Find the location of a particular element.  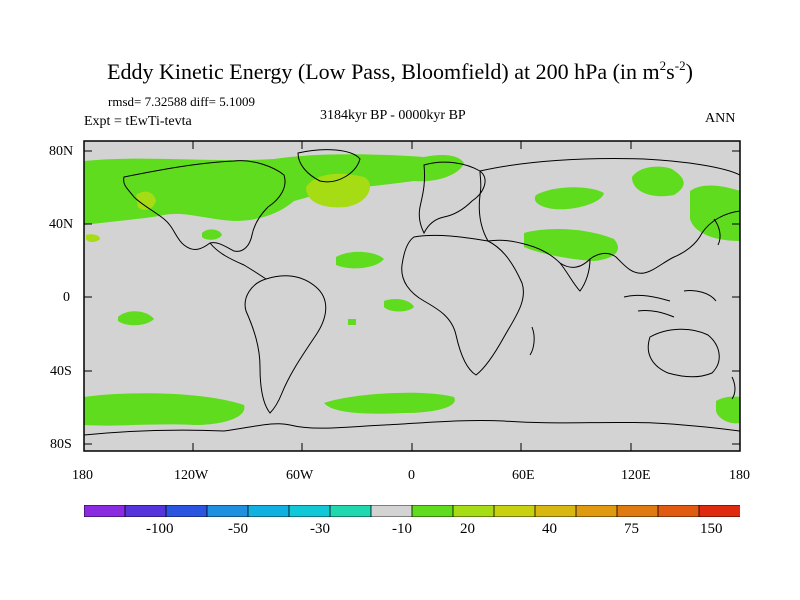

antarctica-coast is located at coordinates (412, 427).